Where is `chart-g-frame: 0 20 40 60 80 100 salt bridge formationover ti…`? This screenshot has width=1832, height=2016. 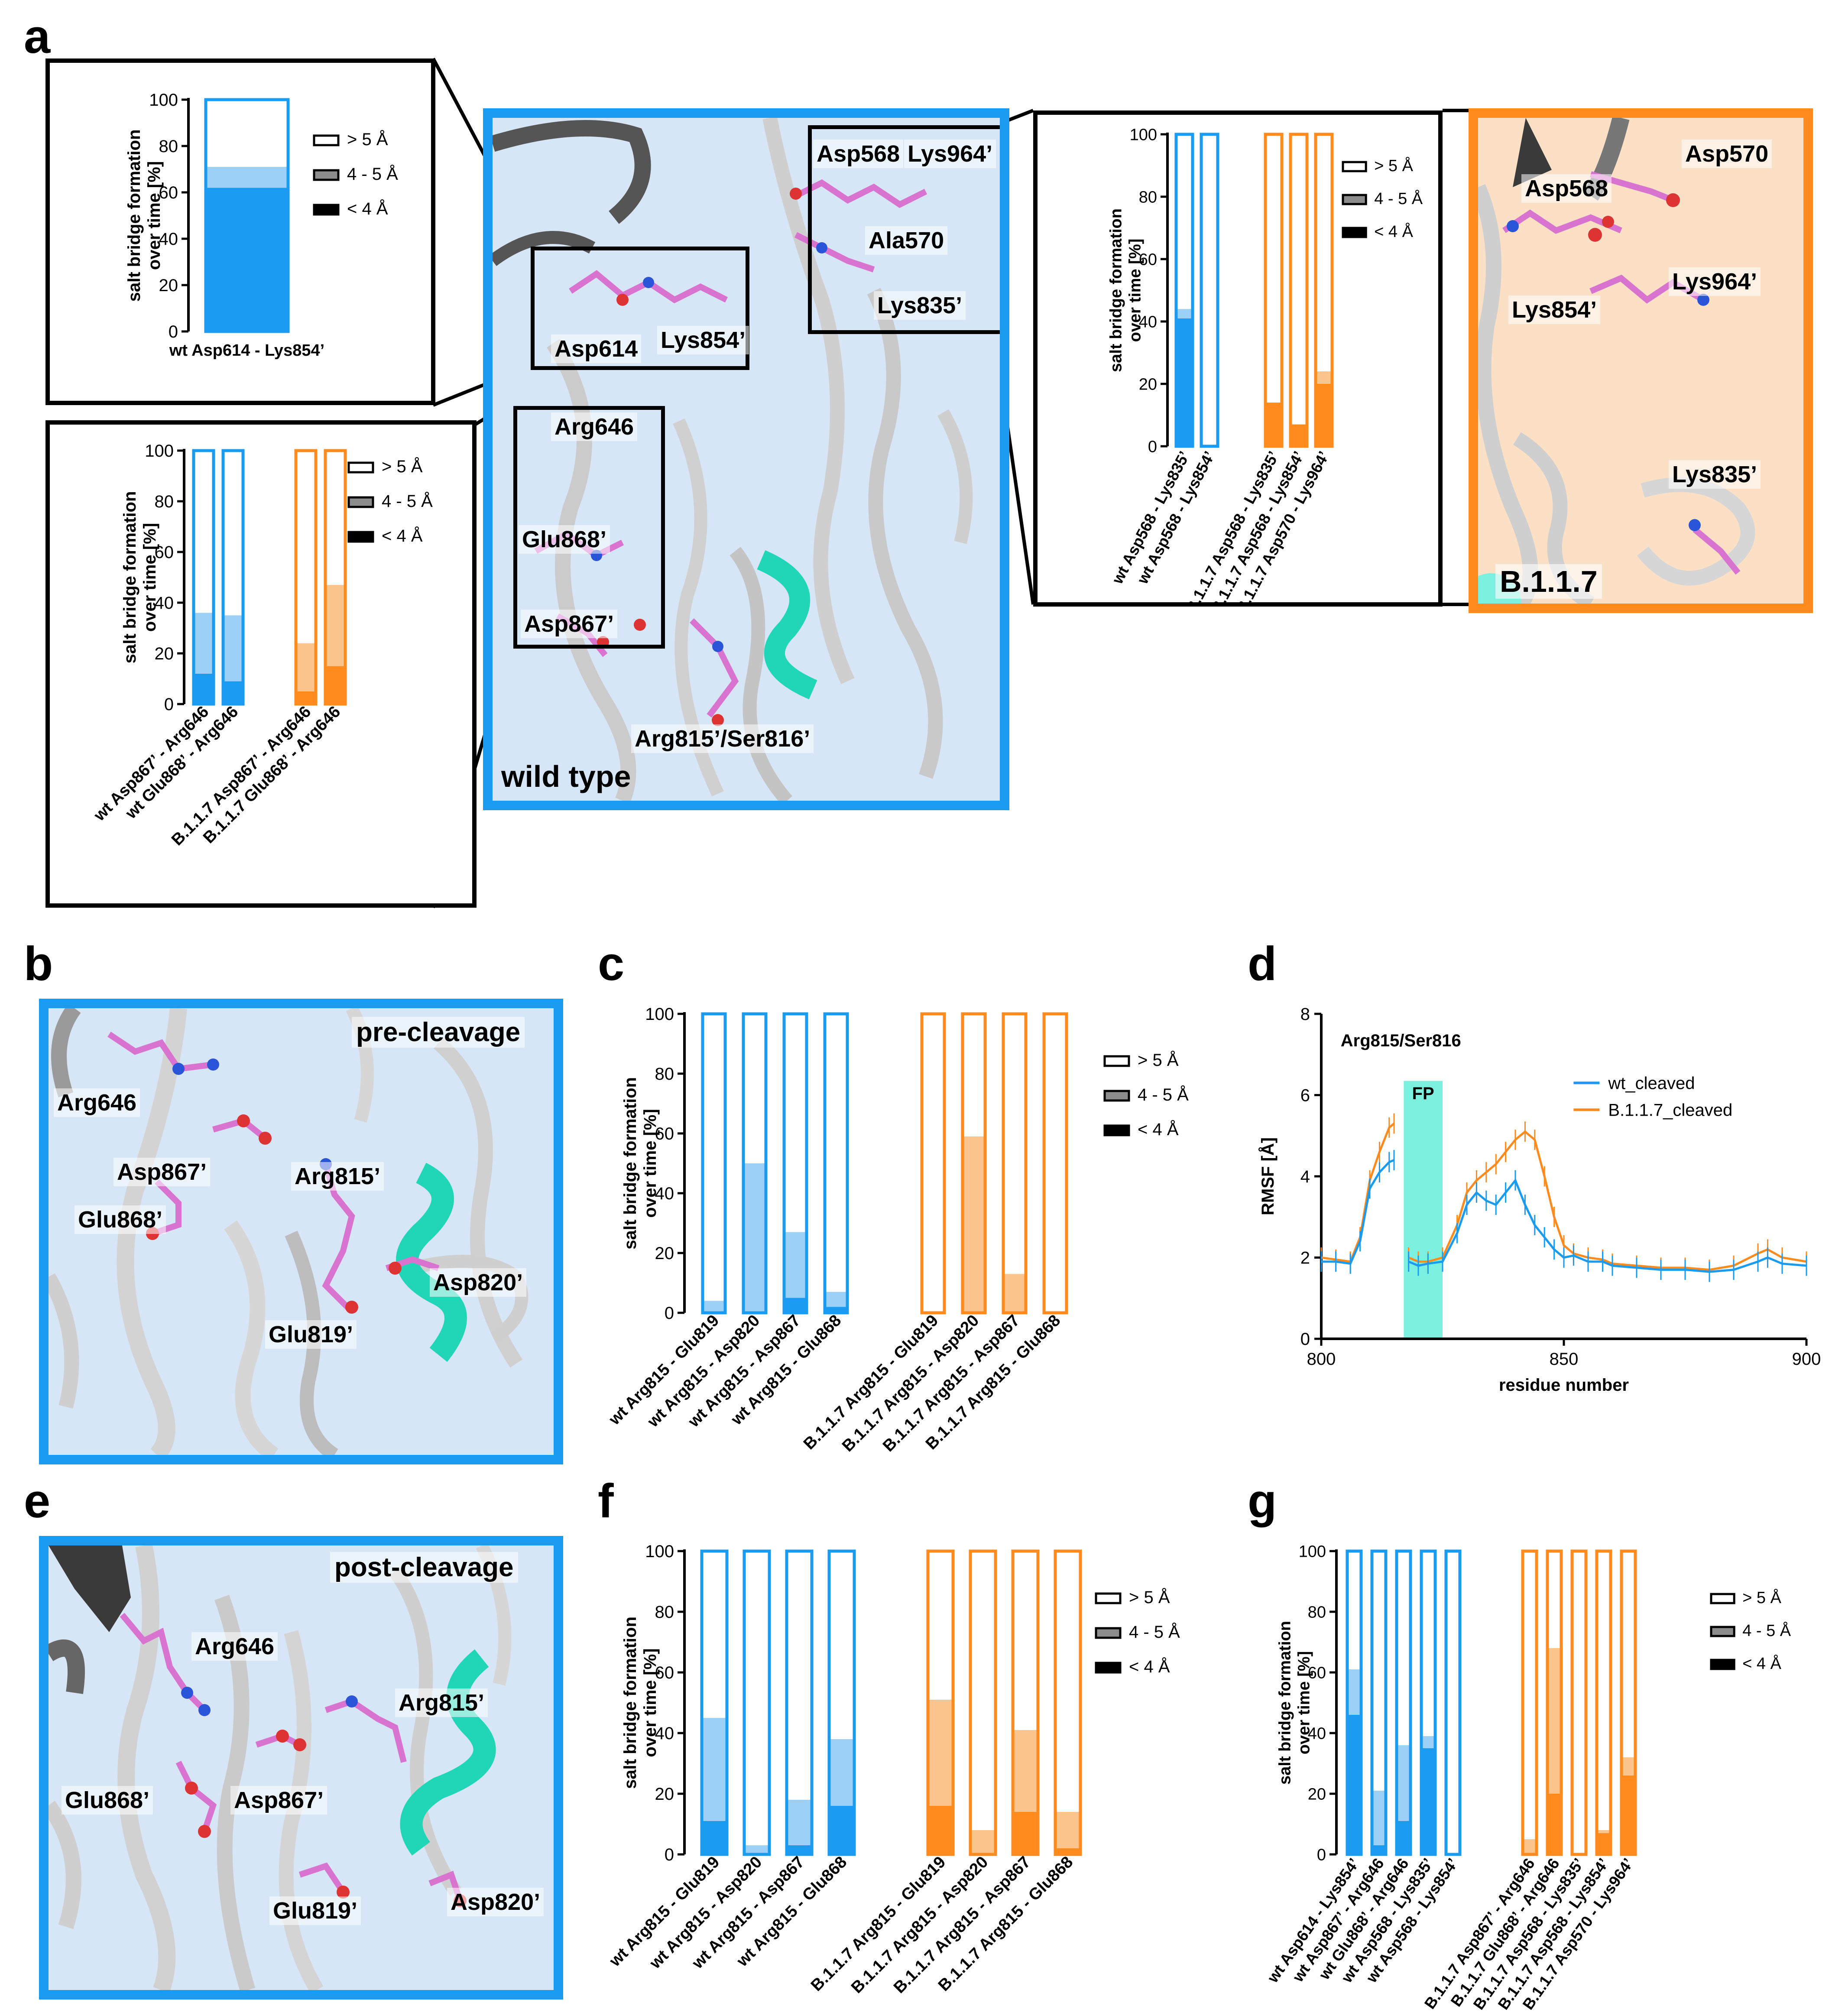 chart-g-frame: 0 20 40 60 80 100 salt bridge formationover ti… is located at coordinates (1538, 1774).